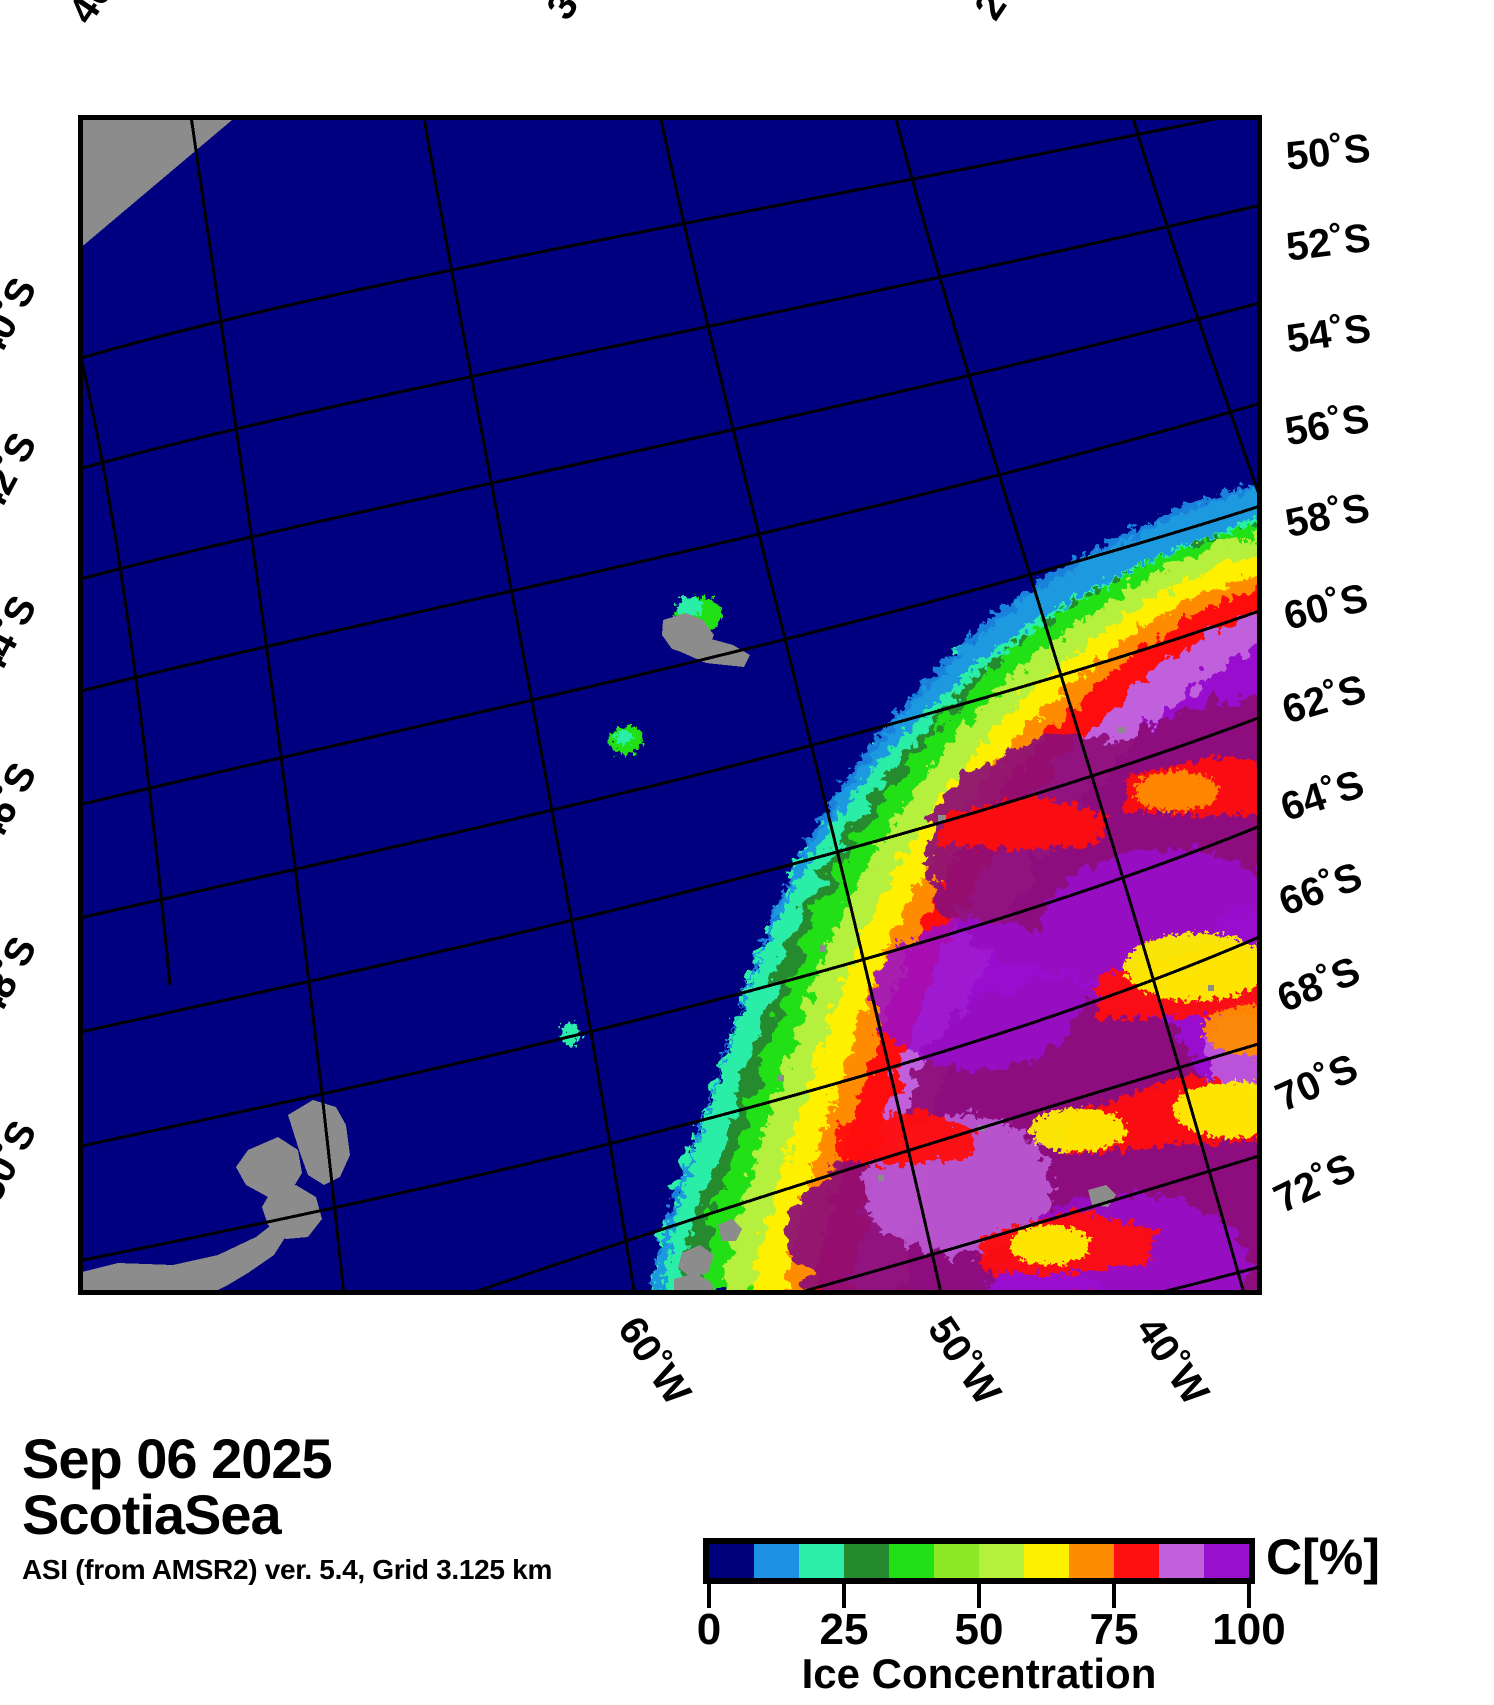 The height and width of the screenshot is (1705, 1494). I want to click on colorbar-title: Ice Concentration, so click(979, 1673).